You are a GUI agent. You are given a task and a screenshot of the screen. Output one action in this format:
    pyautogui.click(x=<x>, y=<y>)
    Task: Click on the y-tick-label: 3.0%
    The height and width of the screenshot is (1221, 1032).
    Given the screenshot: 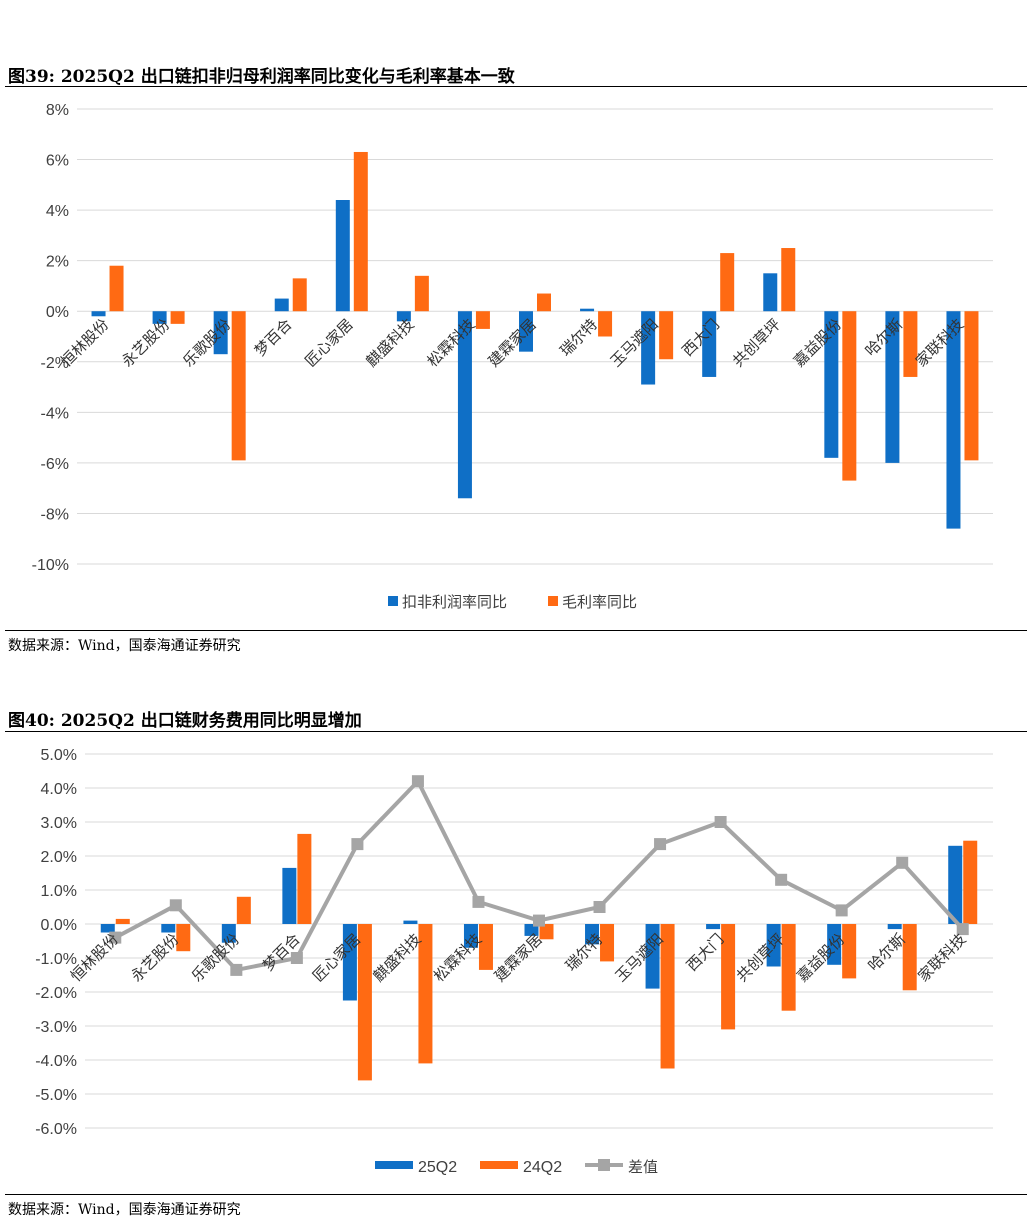 What is the action you would take?
    pyautogui.click(x=59, y=823)
    